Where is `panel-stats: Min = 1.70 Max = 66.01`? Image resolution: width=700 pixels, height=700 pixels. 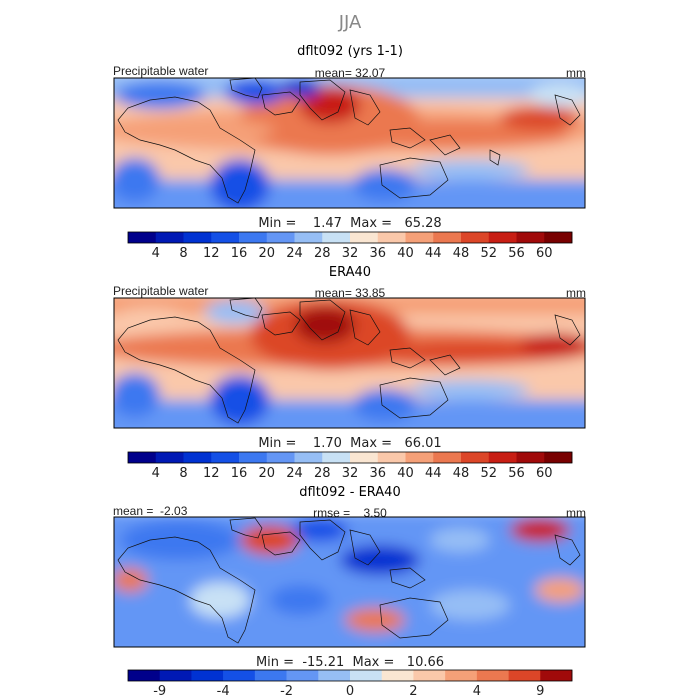 panel-stats: Min = 1.70 Max = 66.01 is located at coordinates (349, 443).